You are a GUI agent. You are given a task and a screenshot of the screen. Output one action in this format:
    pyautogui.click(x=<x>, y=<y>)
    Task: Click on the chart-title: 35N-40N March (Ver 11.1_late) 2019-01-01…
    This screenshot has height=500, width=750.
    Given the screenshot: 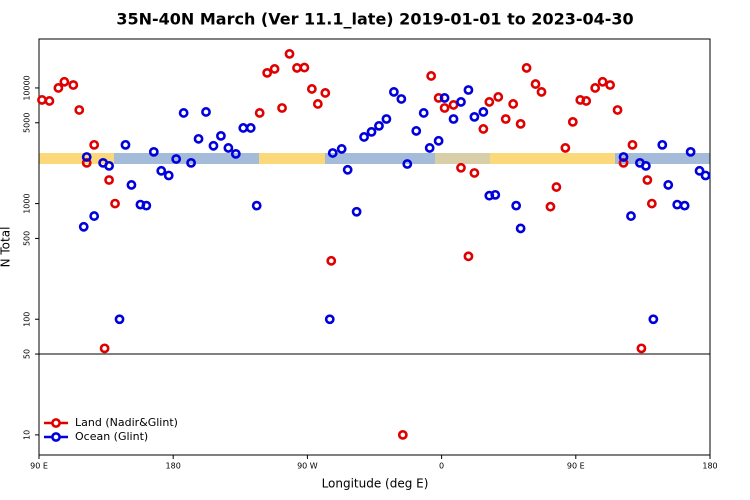 What is the action you would take?
    pyautogui.click(x=374, y=19)
    